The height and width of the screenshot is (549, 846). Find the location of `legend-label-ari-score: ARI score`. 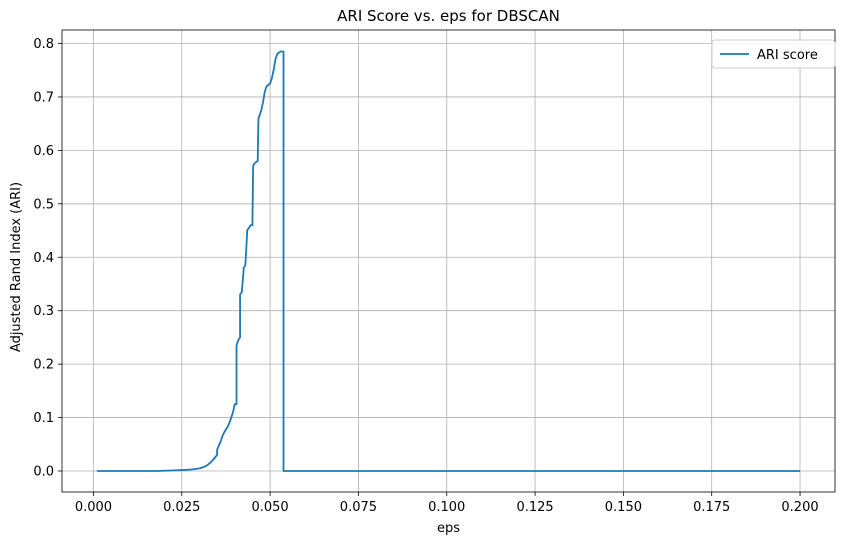

legend-label-ari-score: ARI score is located at coordinates (787, 55).